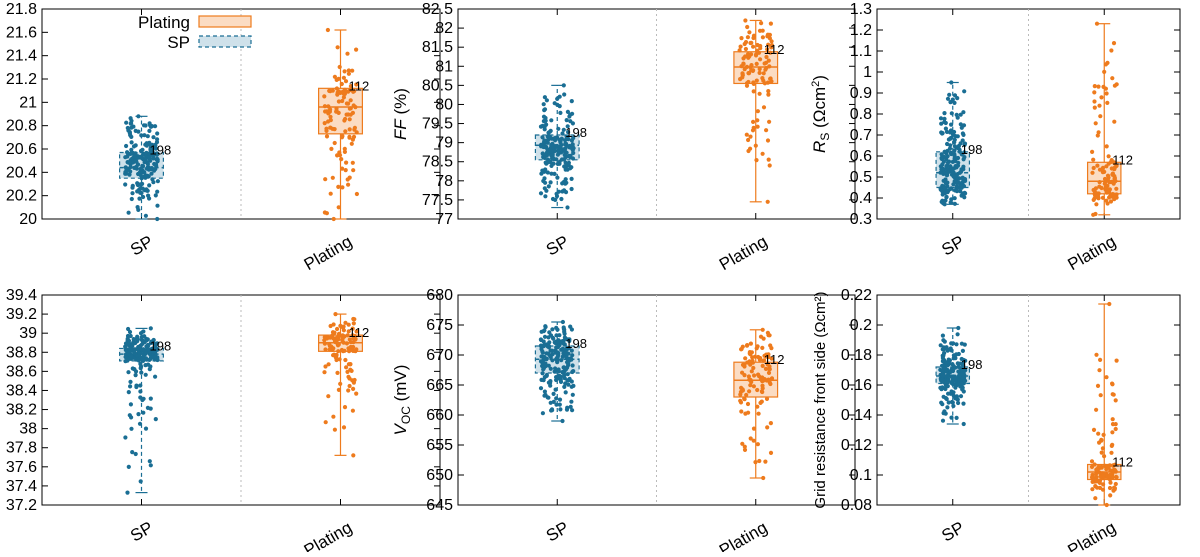 This screenshot has width=1200, height=557. I want to click on y-axis-label: Grid resistance front side (Ωcm²), so click(820, 399).